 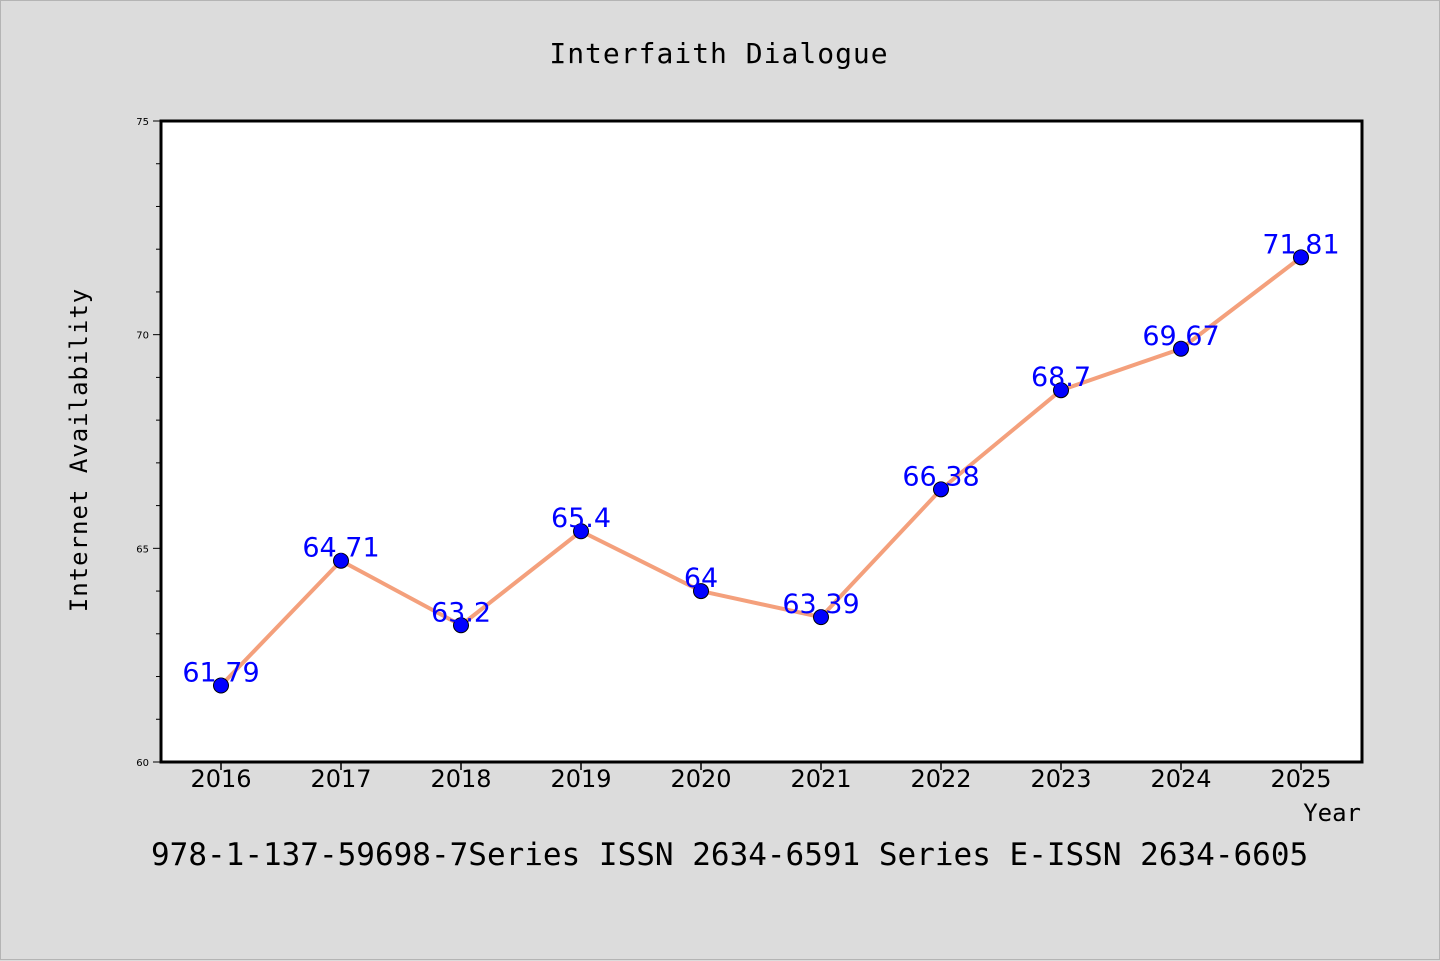 I want to click on data-label: 64, so click(x=701, y=578).